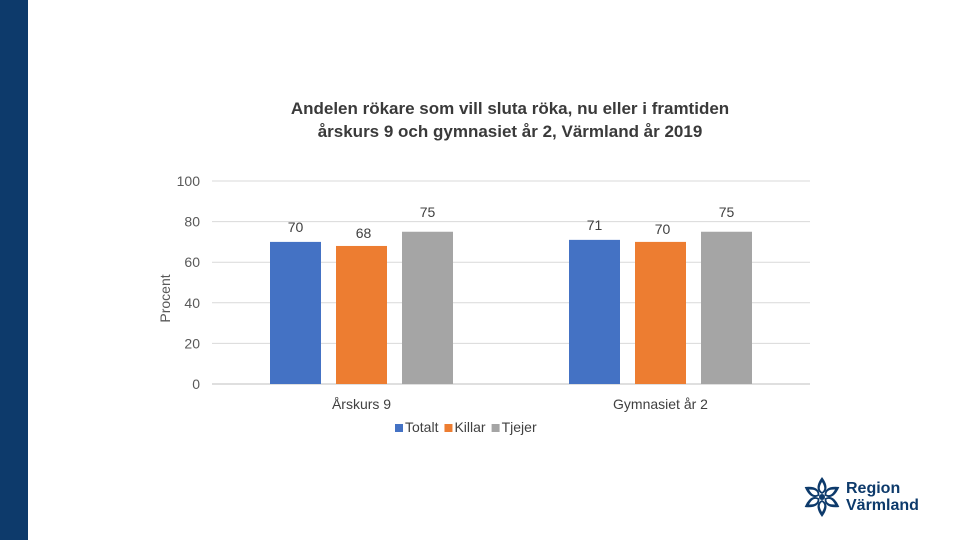  I want to click on logo-text-line-1: Region, so click(873, 488).